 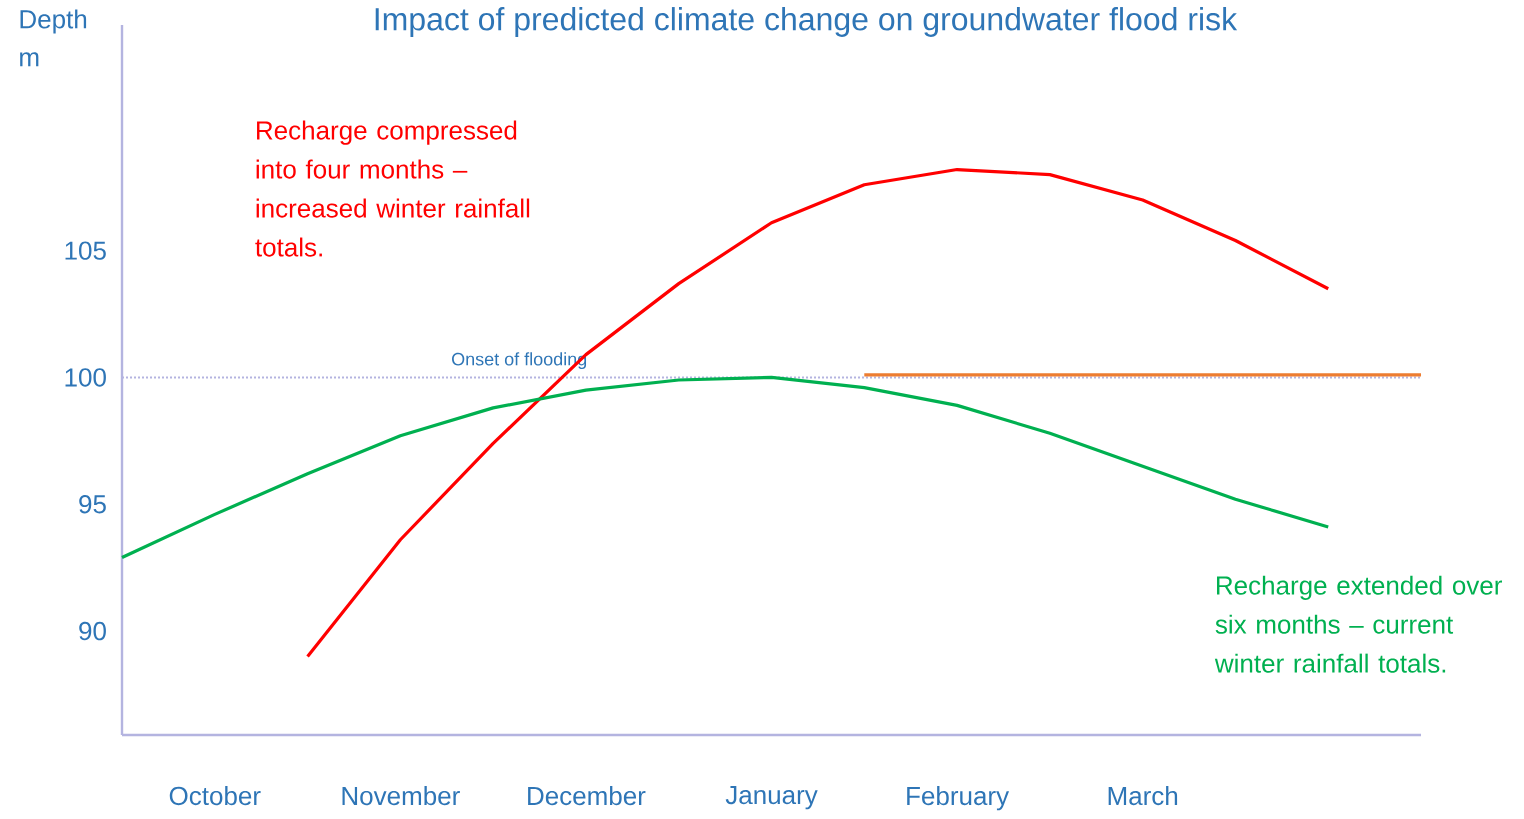 What do you see at coordinates (92, 631) in the screenshot?
I see `y-tick-label: 90` at bounding box center [92, 631].